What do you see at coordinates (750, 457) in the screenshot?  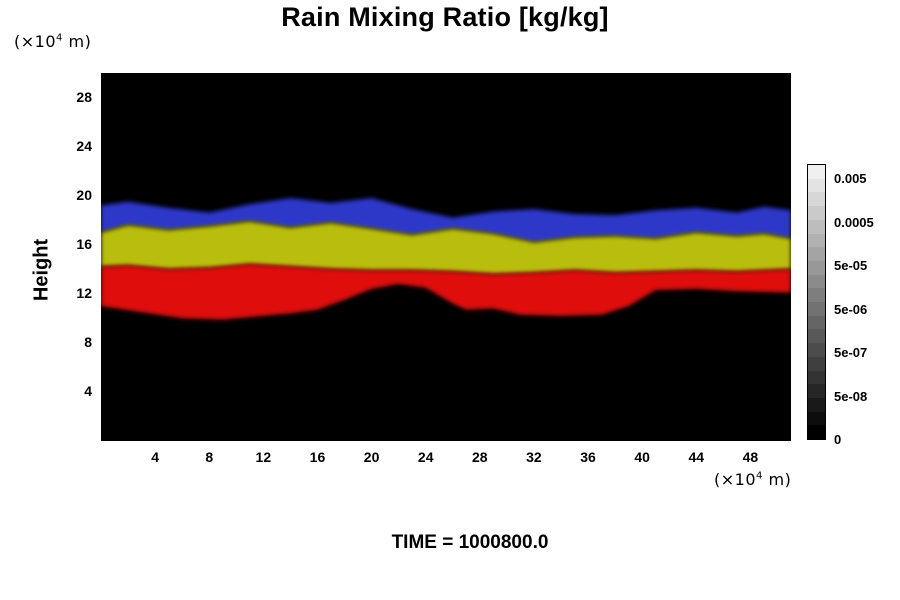 I see `x-tick-label: 48` at bounding box center [750, 457].